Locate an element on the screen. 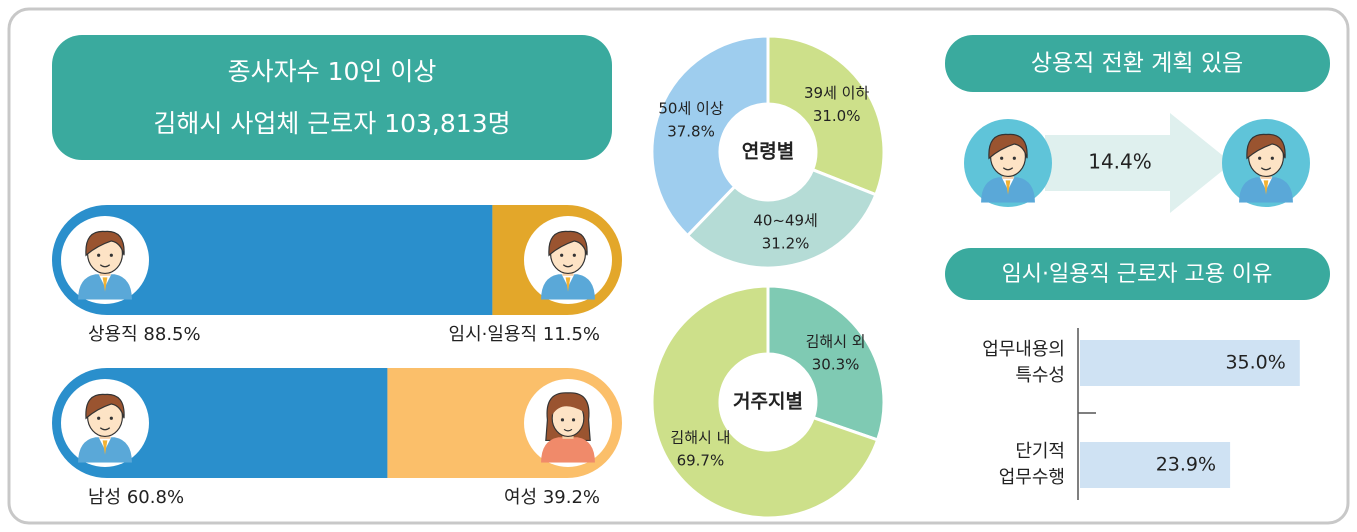  value-label: 23.9% is located at coordinates (1186, 465).